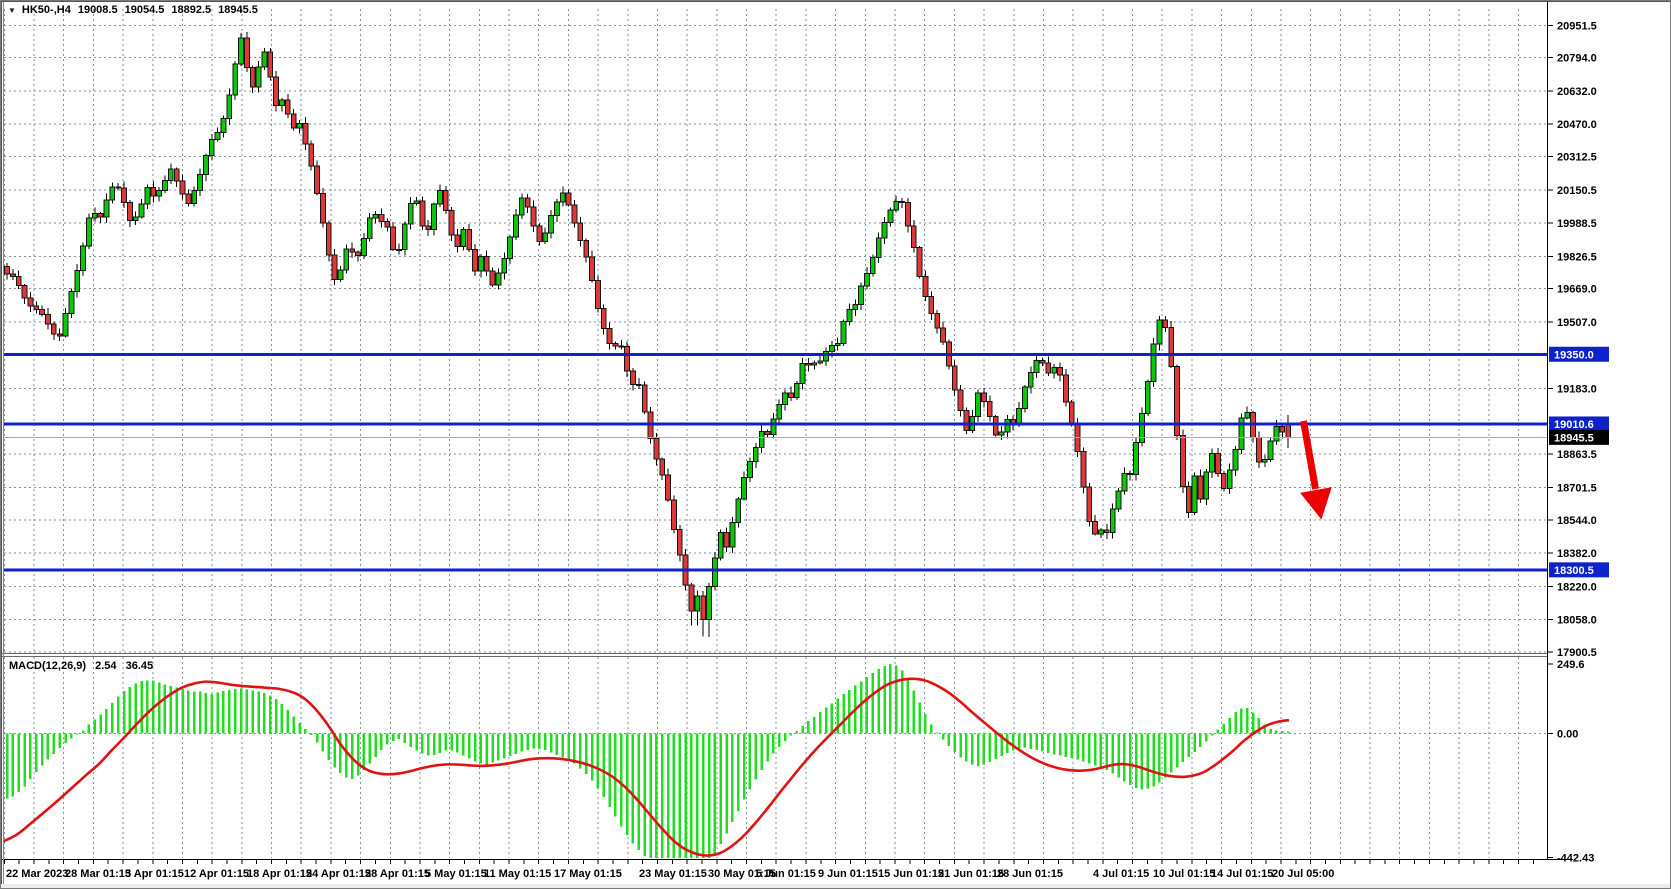 The image size is (1671, 889). What do you see at coordinates (12, 10) in the screenshot?
I see `chevron-down-icon: ▼` at bounding box center [12, 10].